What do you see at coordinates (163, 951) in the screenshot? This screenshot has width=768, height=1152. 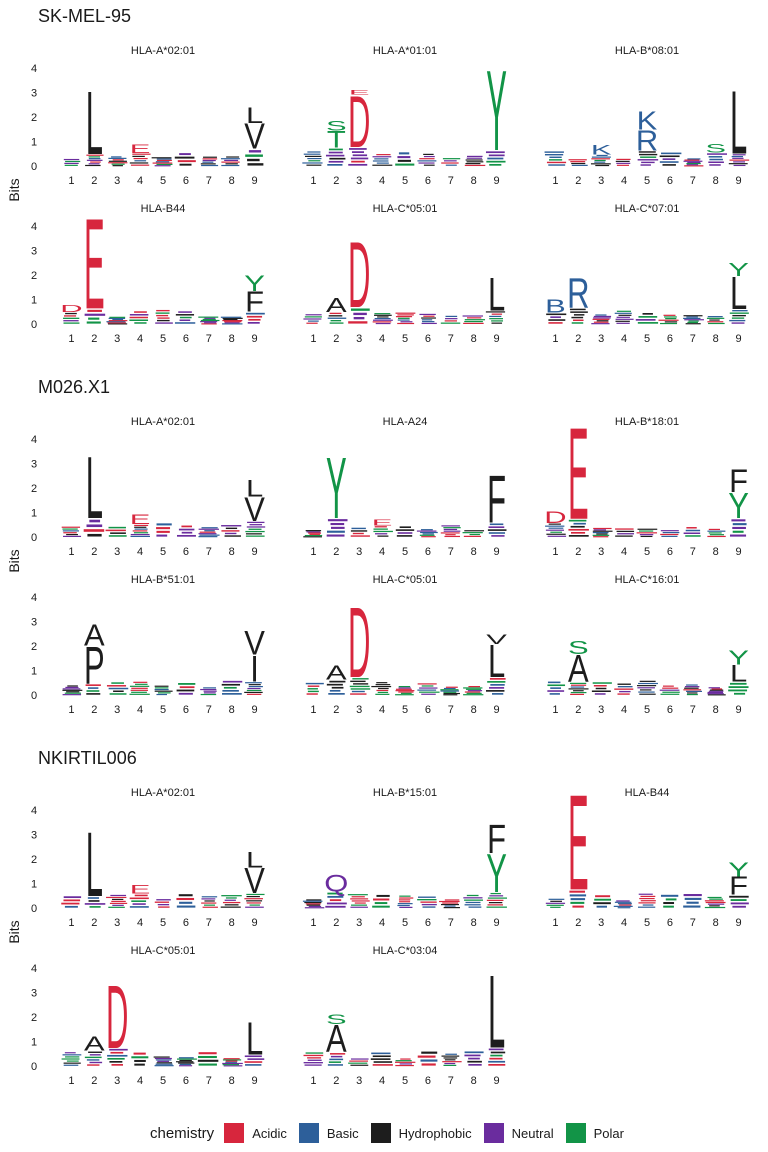 I see `panel-title: HLA-C*05:01` at bounding box center [163, 951].